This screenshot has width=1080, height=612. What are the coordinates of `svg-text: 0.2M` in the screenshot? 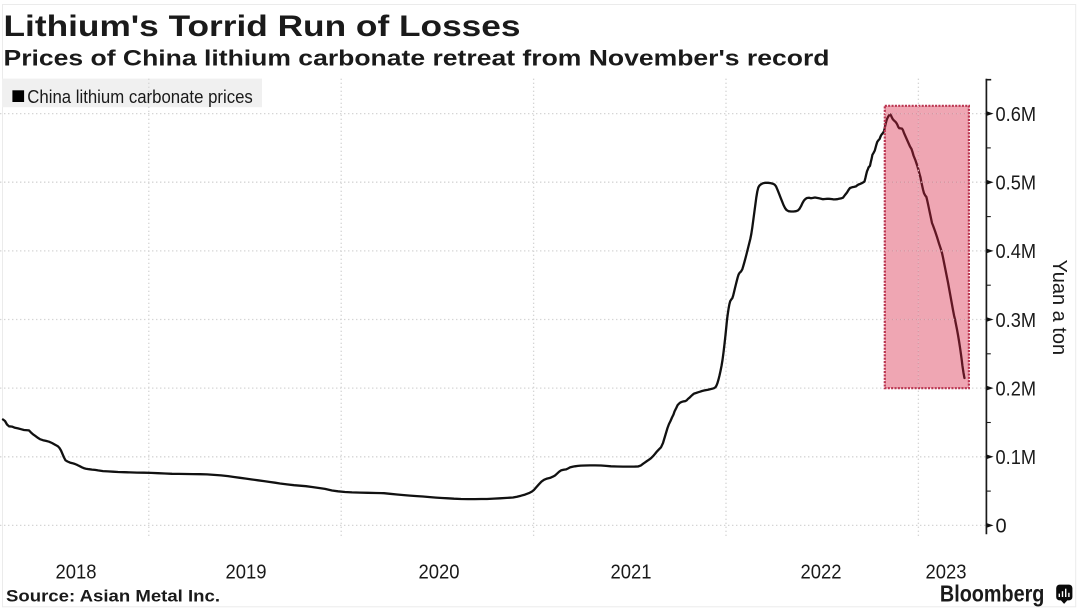 It's located at (1016, 389).